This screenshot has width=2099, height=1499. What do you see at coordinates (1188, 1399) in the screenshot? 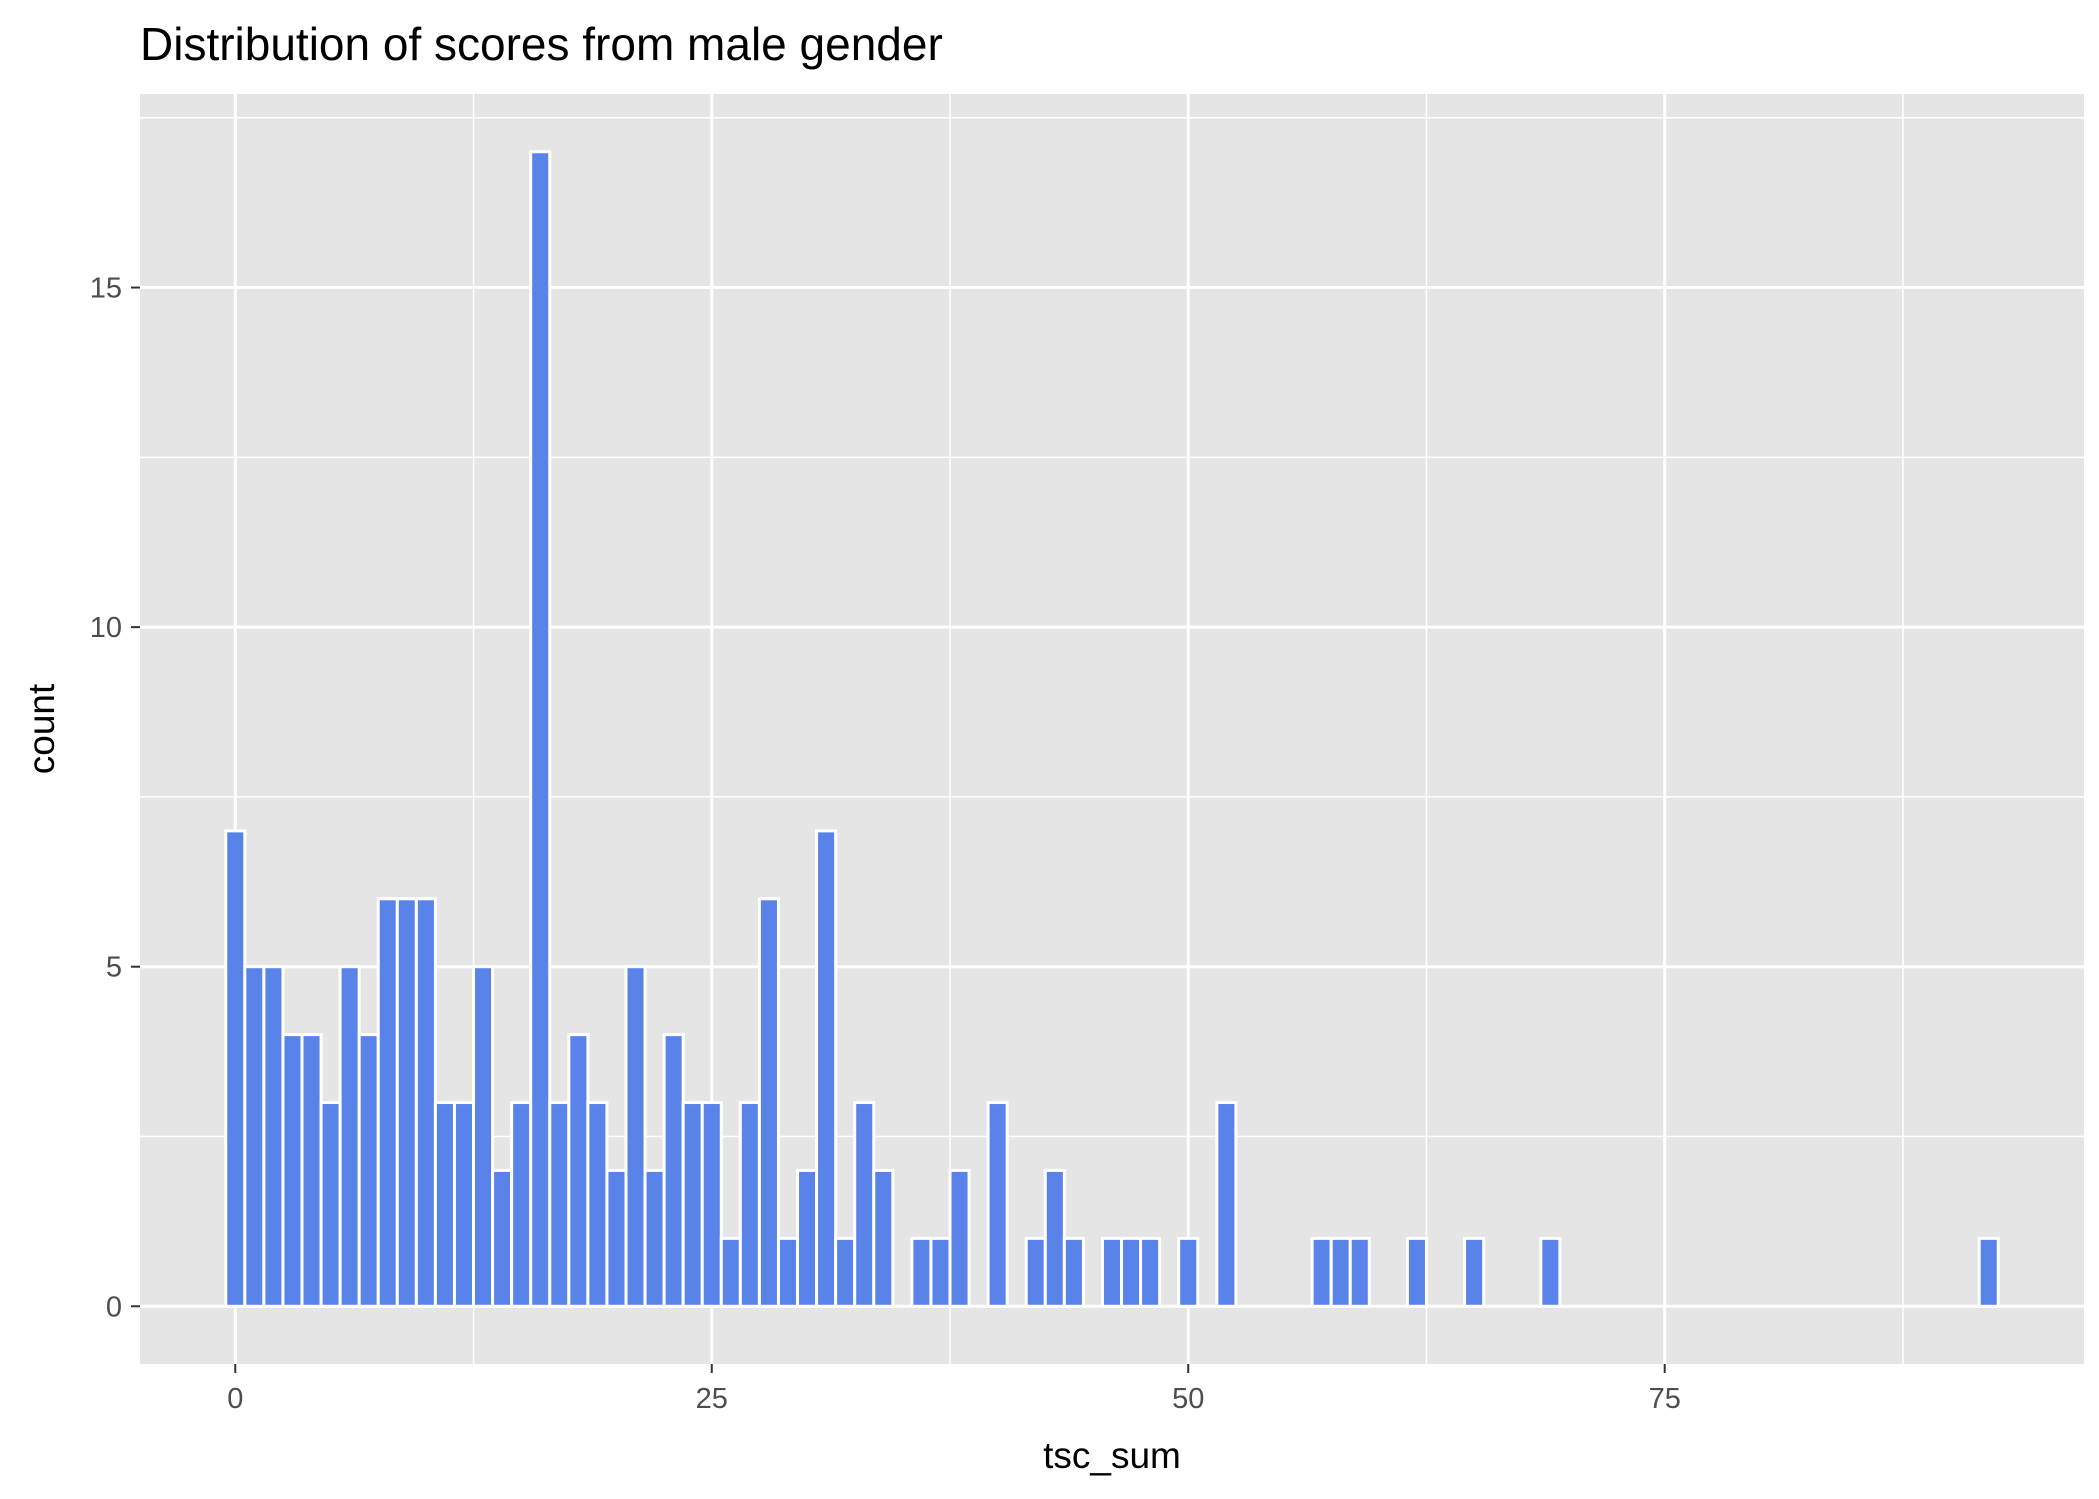
I see `x-tick-label: 50` at bounding box center [1188, 1399].